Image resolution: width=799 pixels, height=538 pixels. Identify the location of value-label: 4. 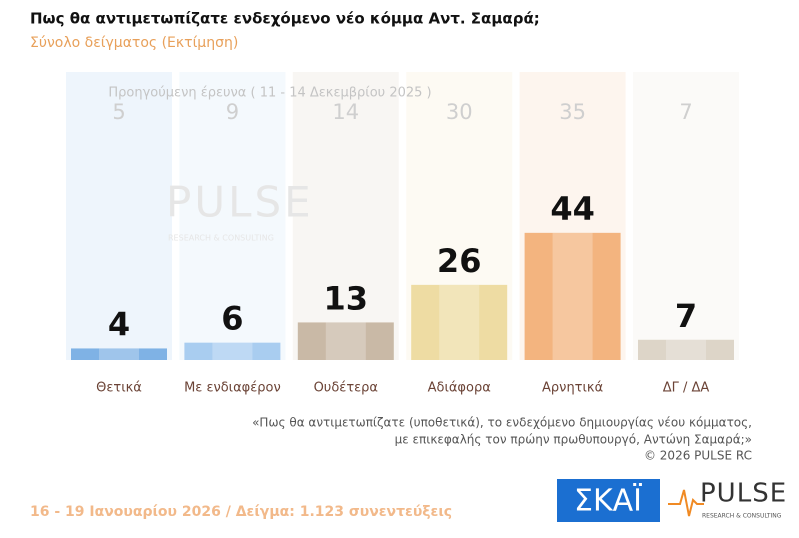
(119, 324).